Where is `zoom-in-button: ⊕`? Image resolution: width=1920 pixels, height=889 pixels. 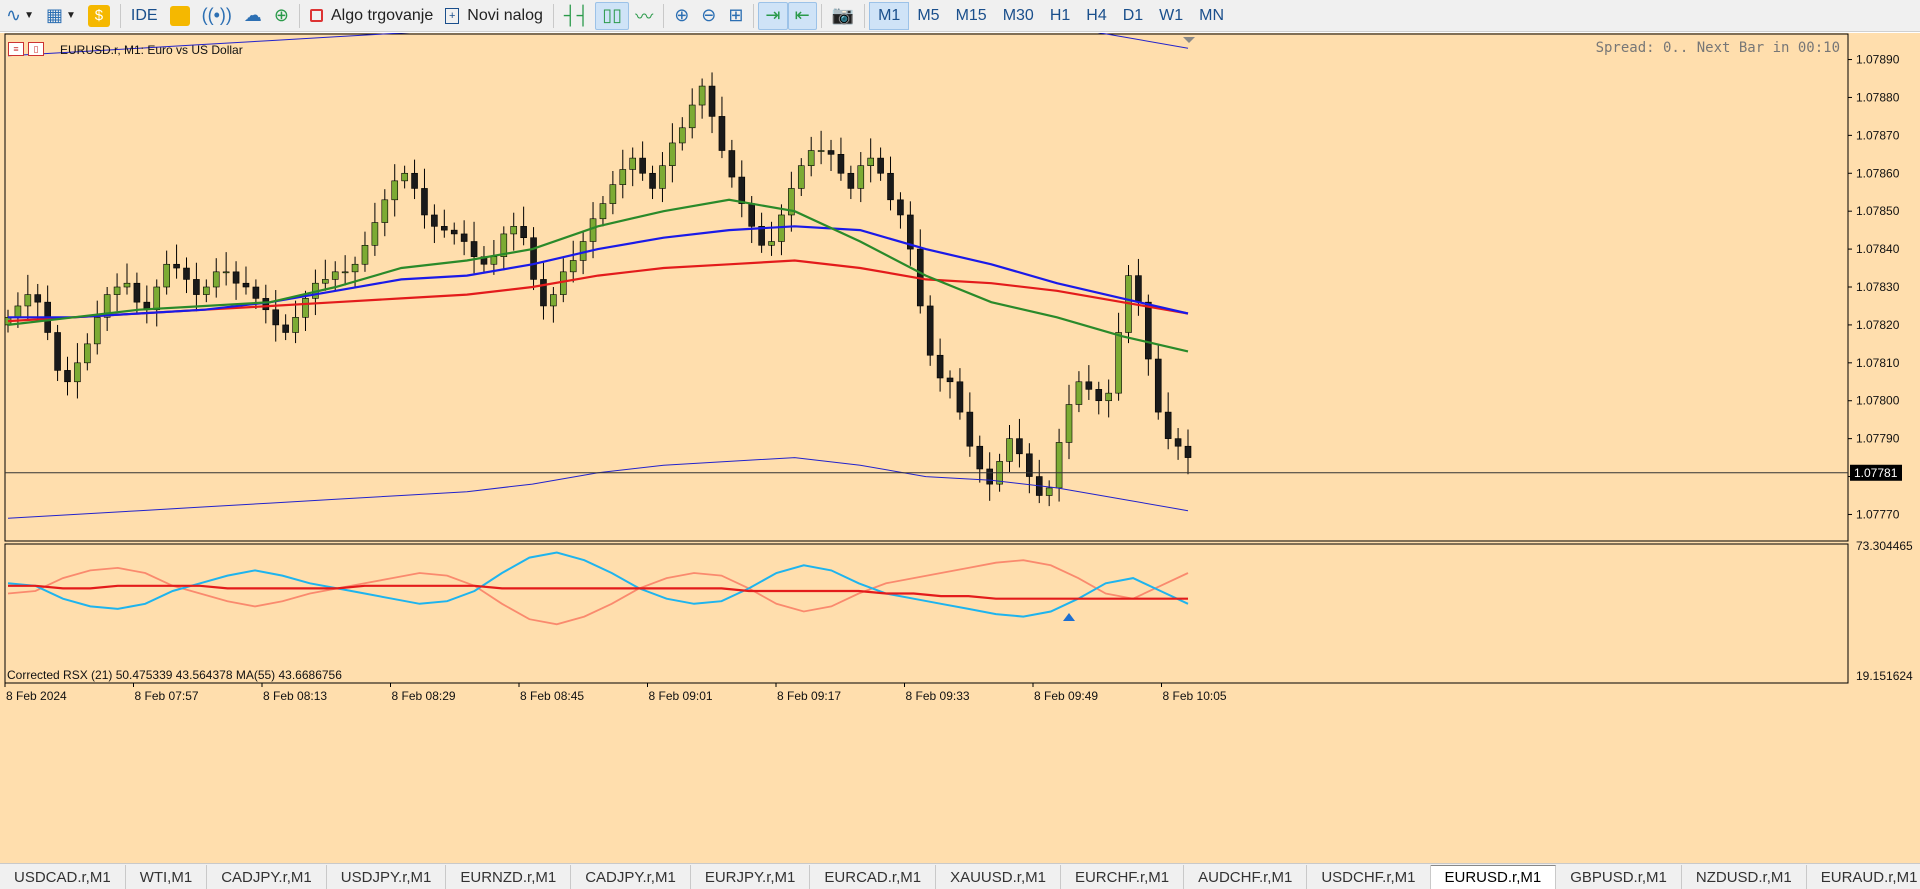 zoom-in-button: ⊕ is located at coordinates (681, 16).